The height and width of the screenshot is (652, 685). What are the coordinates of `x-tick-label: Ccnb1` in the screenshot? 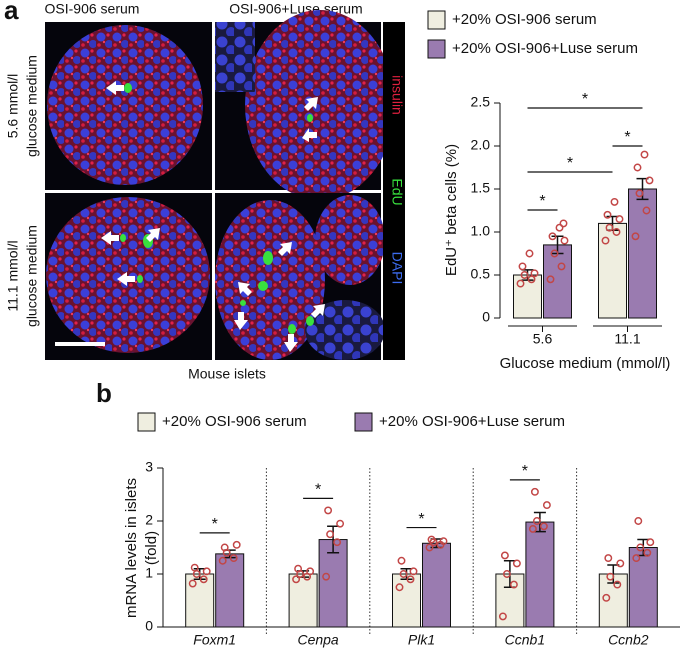 It's located at (525, 640).